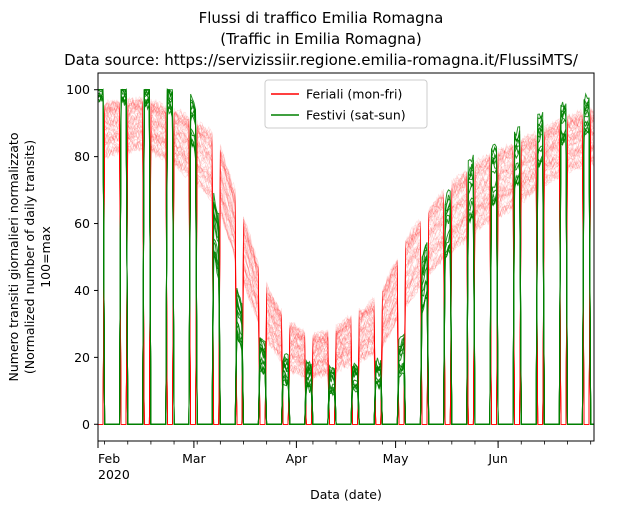  I want to click on legend-label-feriali: Feriali (mon-fri), so click(354, 94).